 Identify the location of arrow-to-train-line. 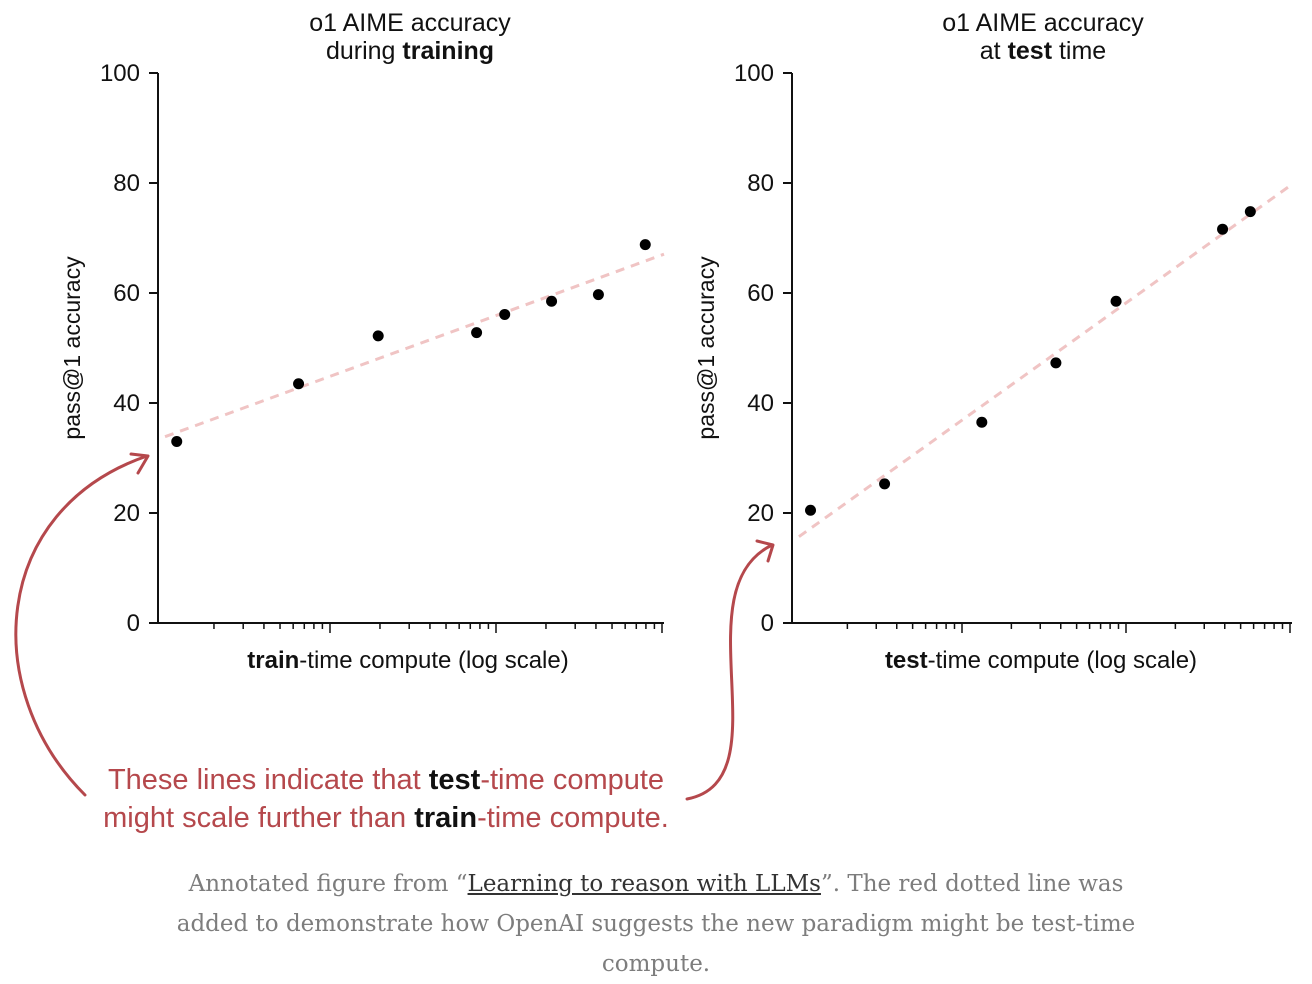
(81, 625).